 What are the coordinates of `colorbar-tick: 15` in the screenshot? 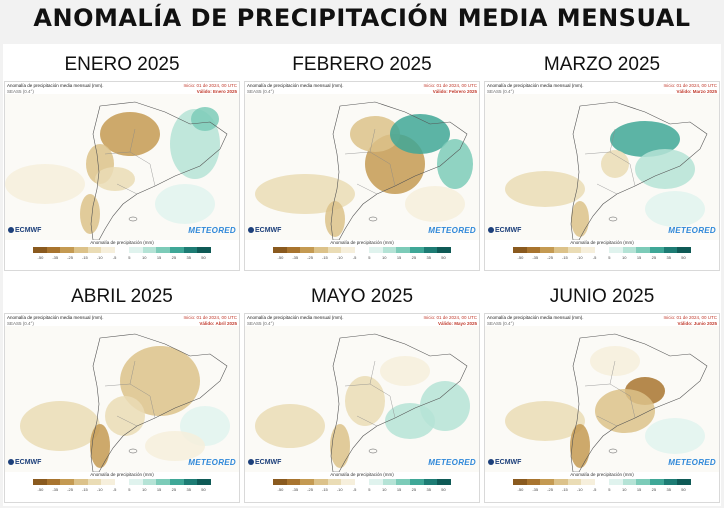 It's located at (399, 257).